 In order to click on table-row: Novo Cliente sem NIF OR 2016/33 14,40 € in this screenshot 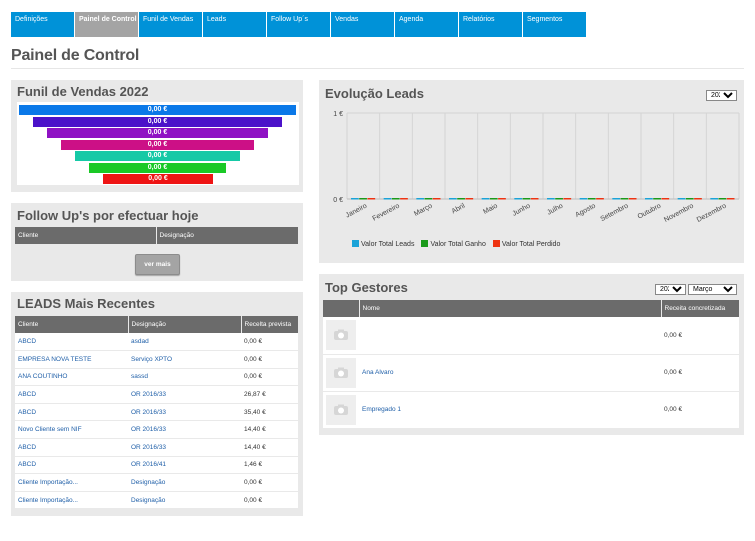, I will do `click(156, 430)`.